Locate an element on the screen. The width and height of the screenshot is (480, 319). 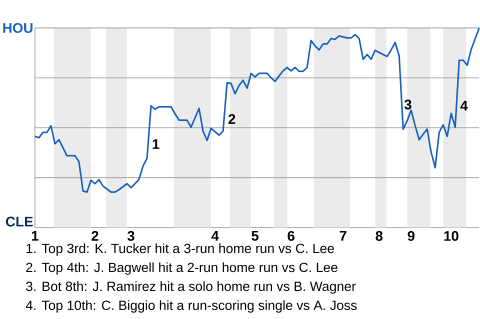
annotation: 4 is located at coordinates (464, 105).